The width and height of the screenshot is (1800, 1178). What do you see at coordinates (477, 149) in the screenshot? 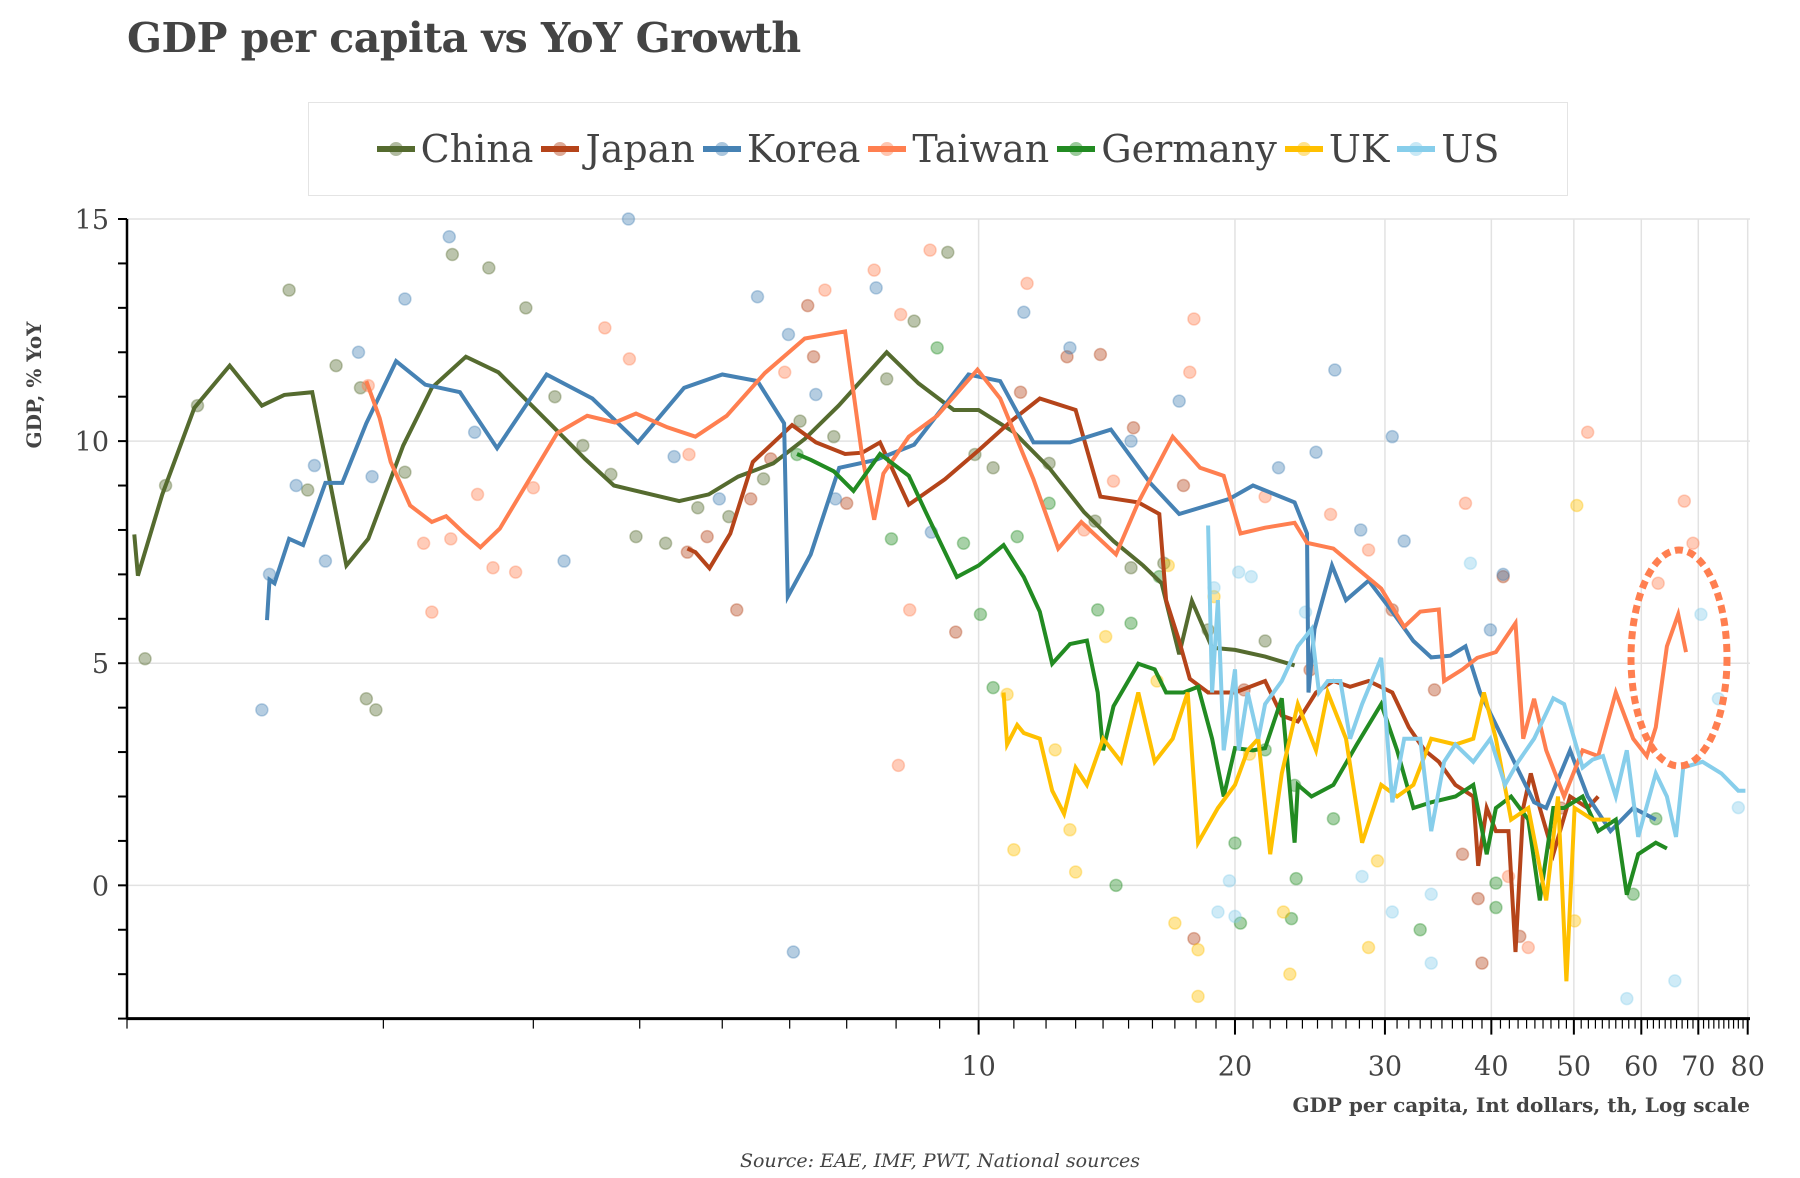
I see `legend-label: China` at bounding box center [477, 149].